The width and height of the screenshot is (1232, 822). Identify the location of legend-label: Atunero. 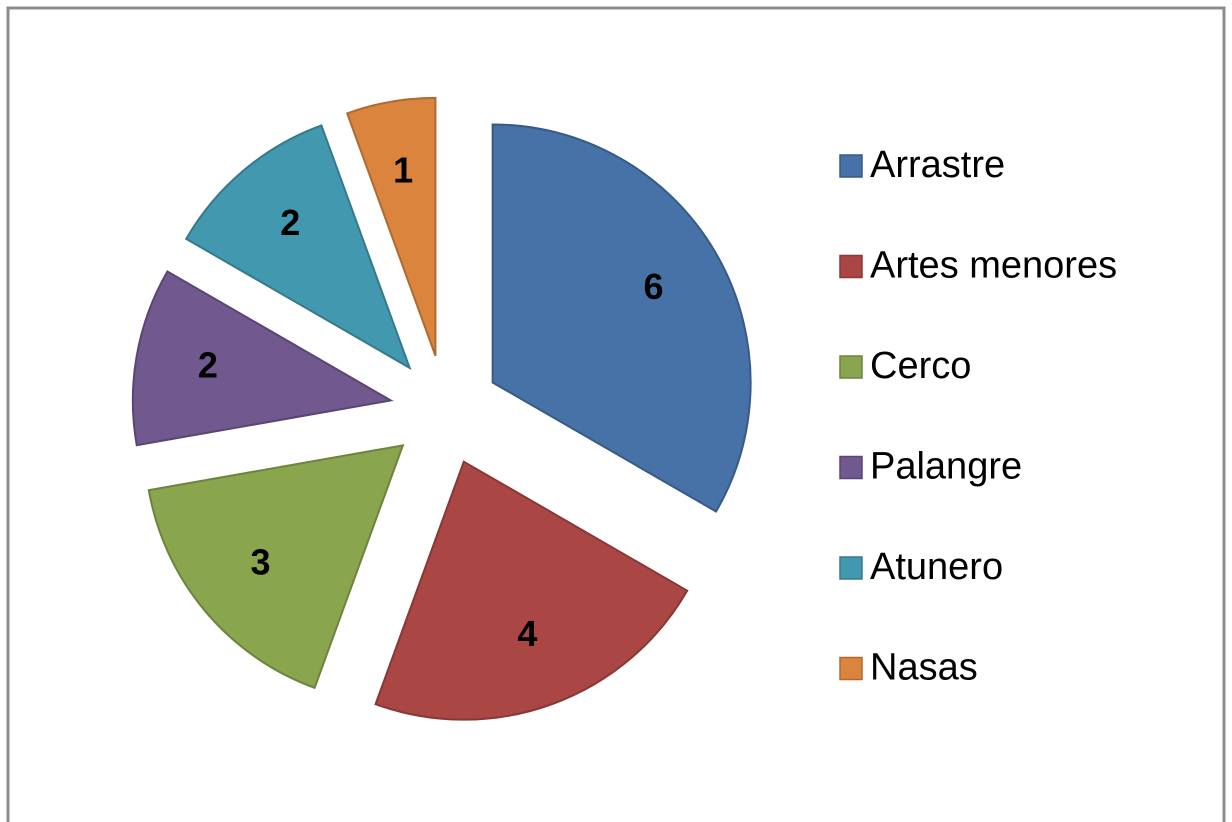
(936, 567).